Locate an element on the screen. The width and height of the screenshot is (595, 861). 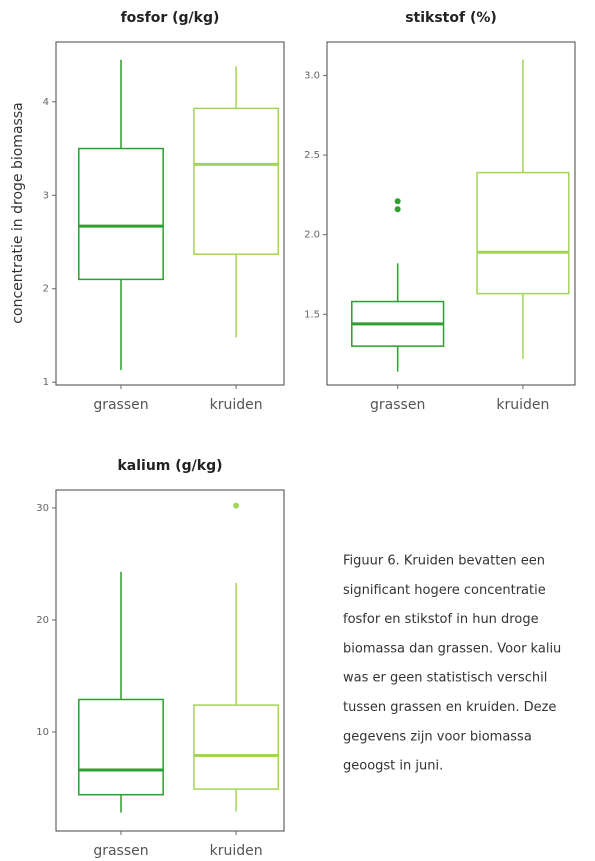
caption-line: significant hogere concentratie is located at coordinates (444, 590).